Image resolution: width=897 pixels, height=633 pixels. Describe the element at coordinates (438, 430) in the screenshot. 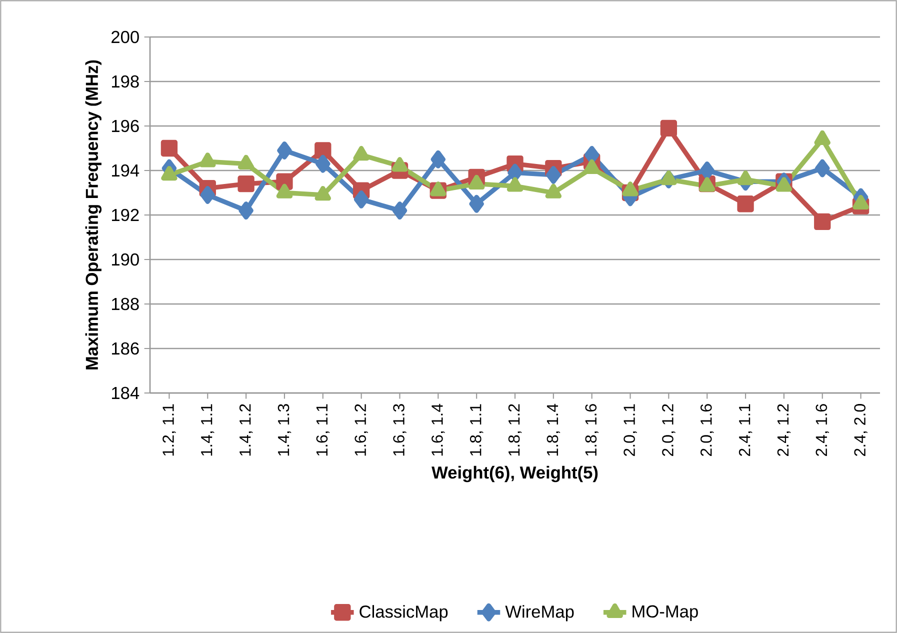

I see `x-tick-label: 1.6, 1.4` at that location.